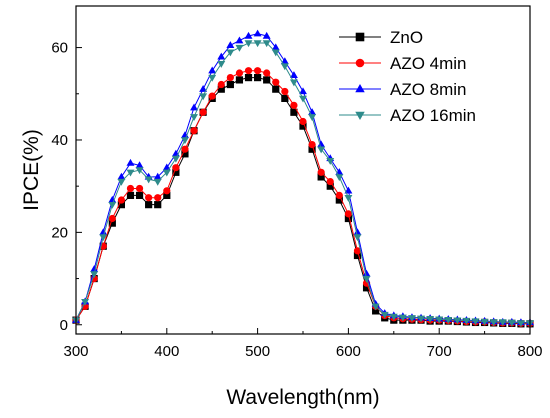 This screenshot has width=550, height=418. What do you see at coordinates (381, 37) in the screenshot?
I see `legend-item-zno: ZnO` at bounding box center [381, 37].